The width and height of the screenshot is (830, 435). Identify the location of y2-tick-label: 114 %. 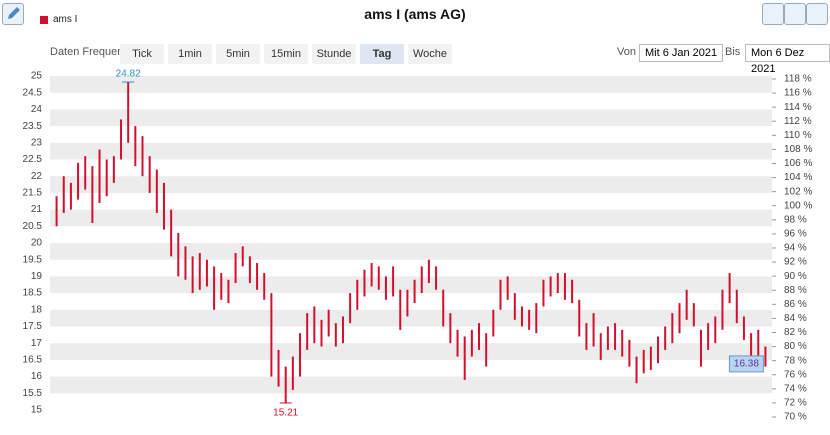
(798, 107).